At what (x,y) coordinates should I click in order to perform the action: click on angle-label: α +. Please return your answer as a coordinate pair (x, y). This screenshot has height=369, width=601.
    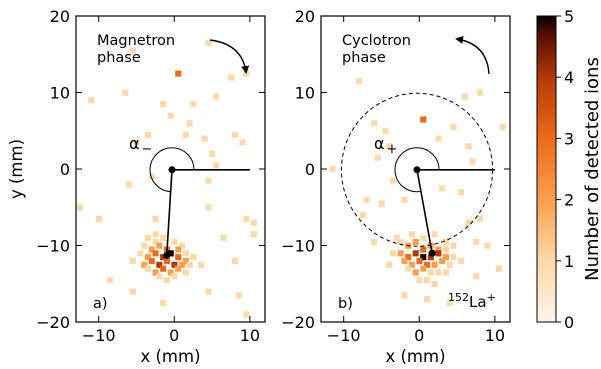
    Looking at the image, I should click on (385, 145).